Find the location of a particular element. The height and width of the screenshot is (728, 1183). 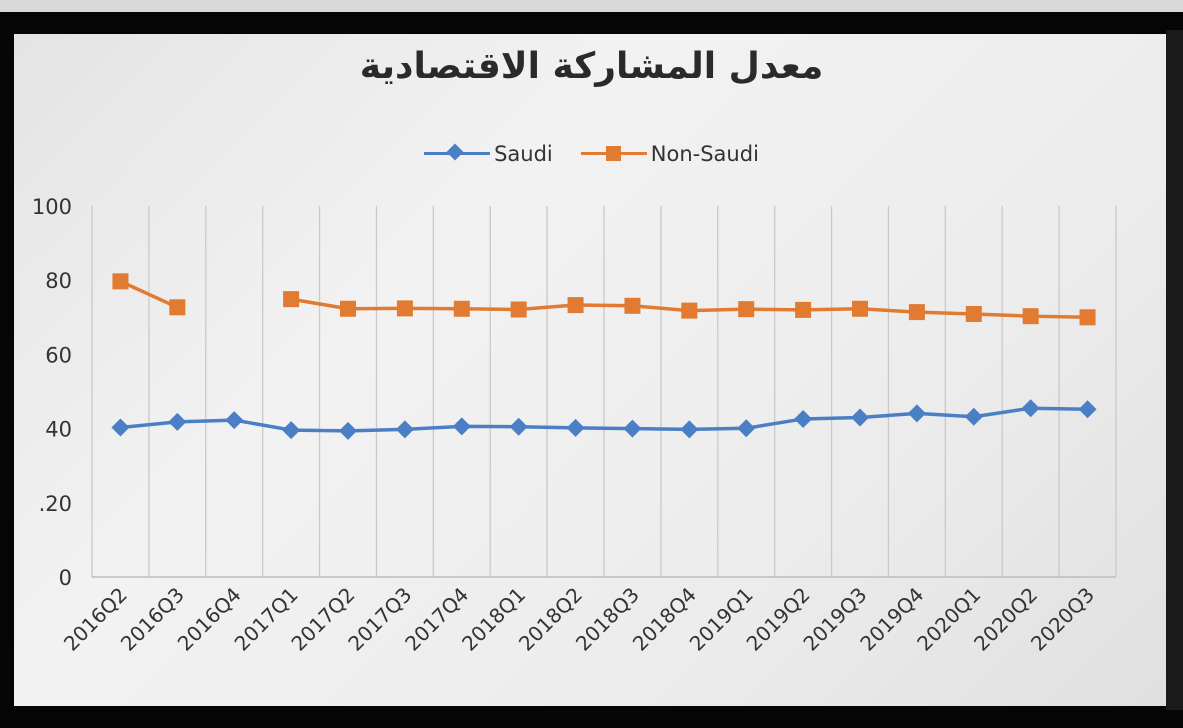

legend-swatch-saudi is located at coordinates (457, 153).